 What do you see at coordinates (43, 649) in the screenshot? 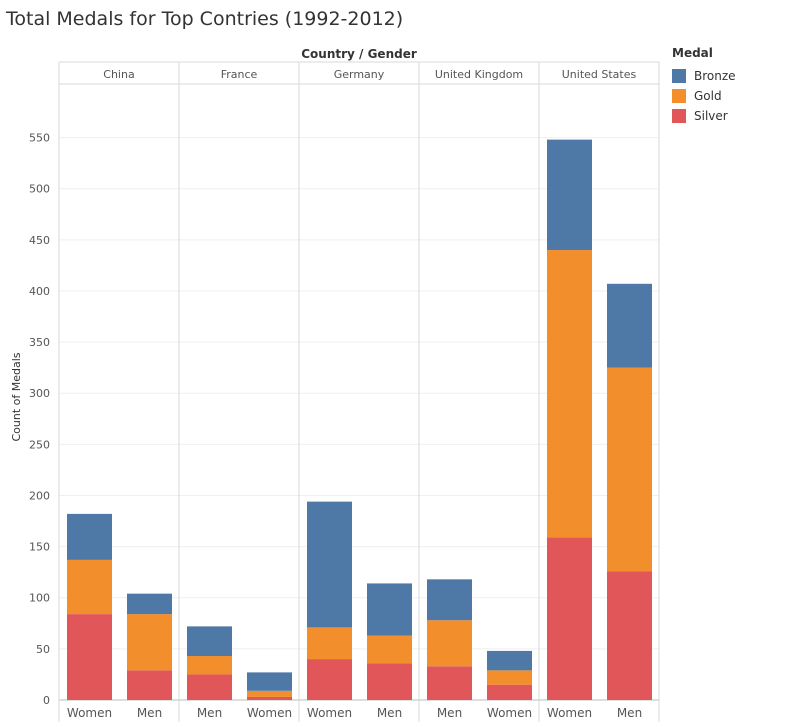
I see `y-tick-label: 50` at bounding box center [43, 649].